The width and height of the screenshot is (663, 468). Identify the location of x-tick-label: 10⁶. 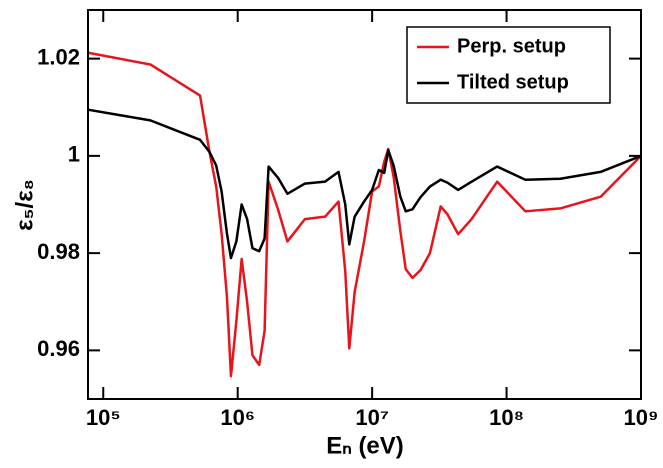
(237, 417).